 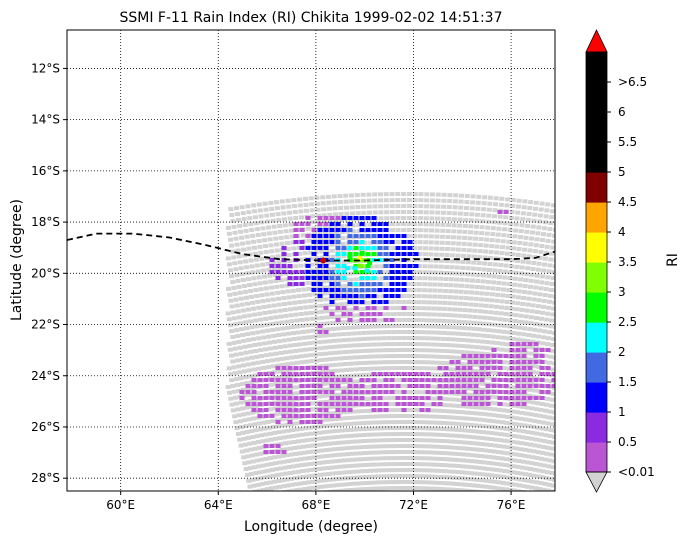 What do you see at coordinates (627, 382) in the screenshot?
I see `colorbar-tick-label: 1.5` at bounding box center [627, 382].